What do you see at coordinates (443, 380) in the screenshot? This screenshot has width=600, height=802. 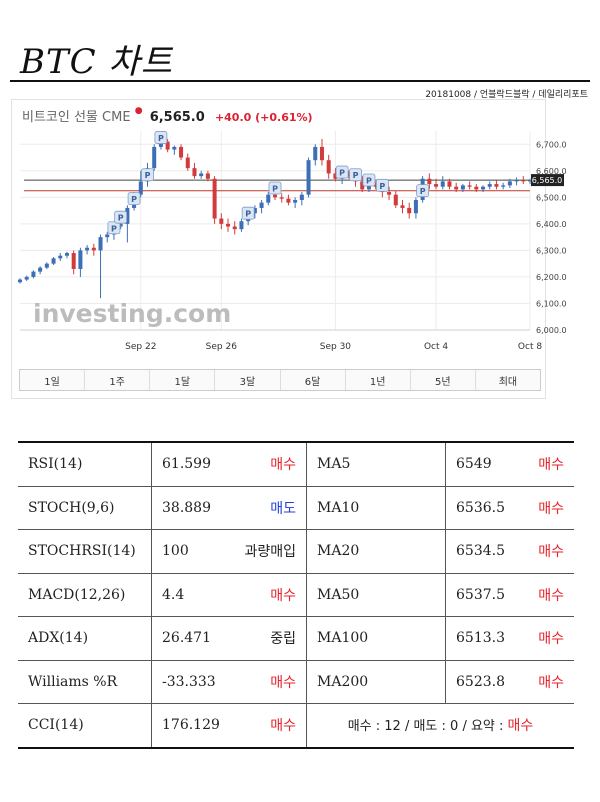 I see `range-button: 5년` at bounding box center [443, 380].